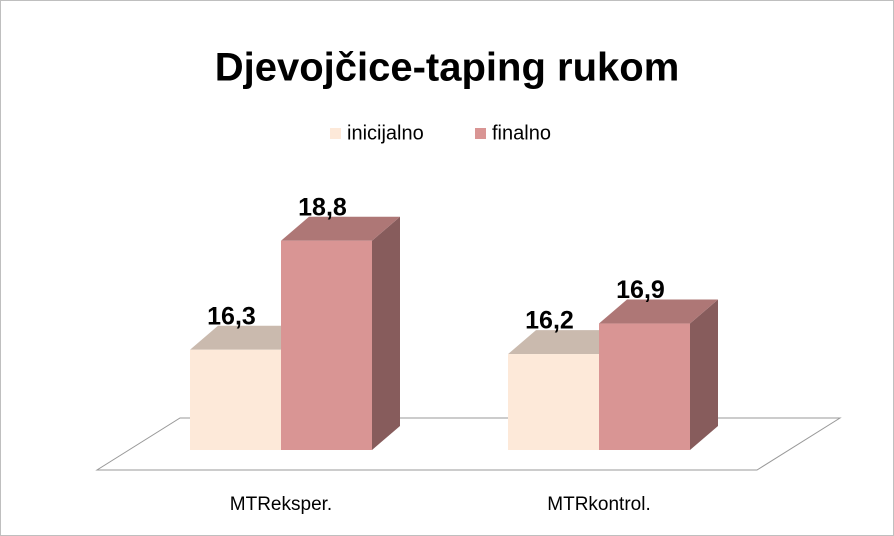  I want to click on value-label: 16,3, so click(231, 316).